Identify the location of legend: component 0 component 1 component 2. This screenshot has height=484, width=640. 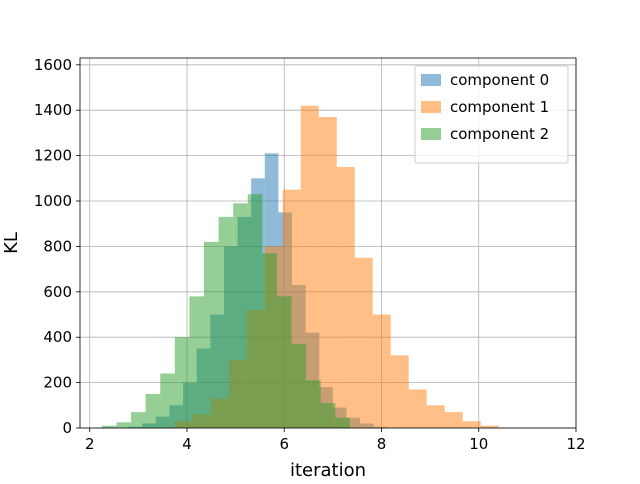
(491, 114).